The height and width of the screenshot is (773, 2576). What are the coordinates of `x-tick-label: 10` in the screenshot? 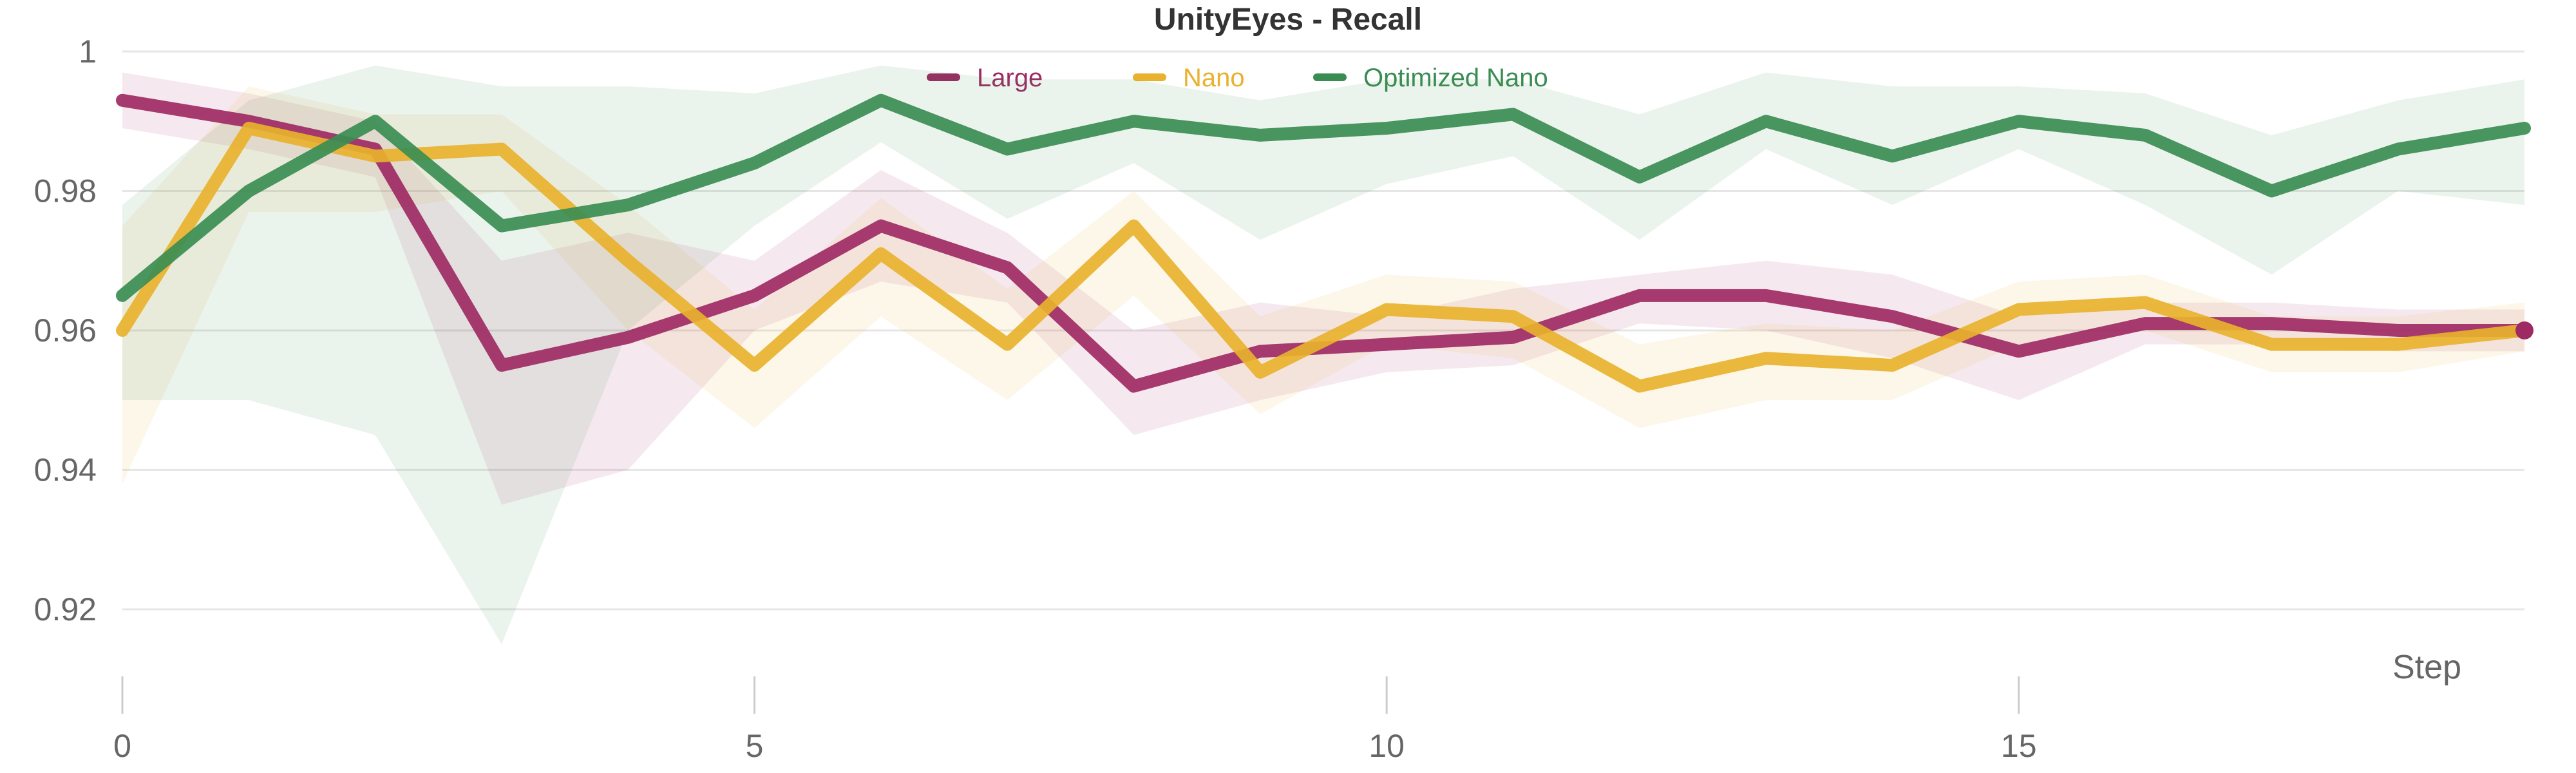 It's located at (1386, 746).